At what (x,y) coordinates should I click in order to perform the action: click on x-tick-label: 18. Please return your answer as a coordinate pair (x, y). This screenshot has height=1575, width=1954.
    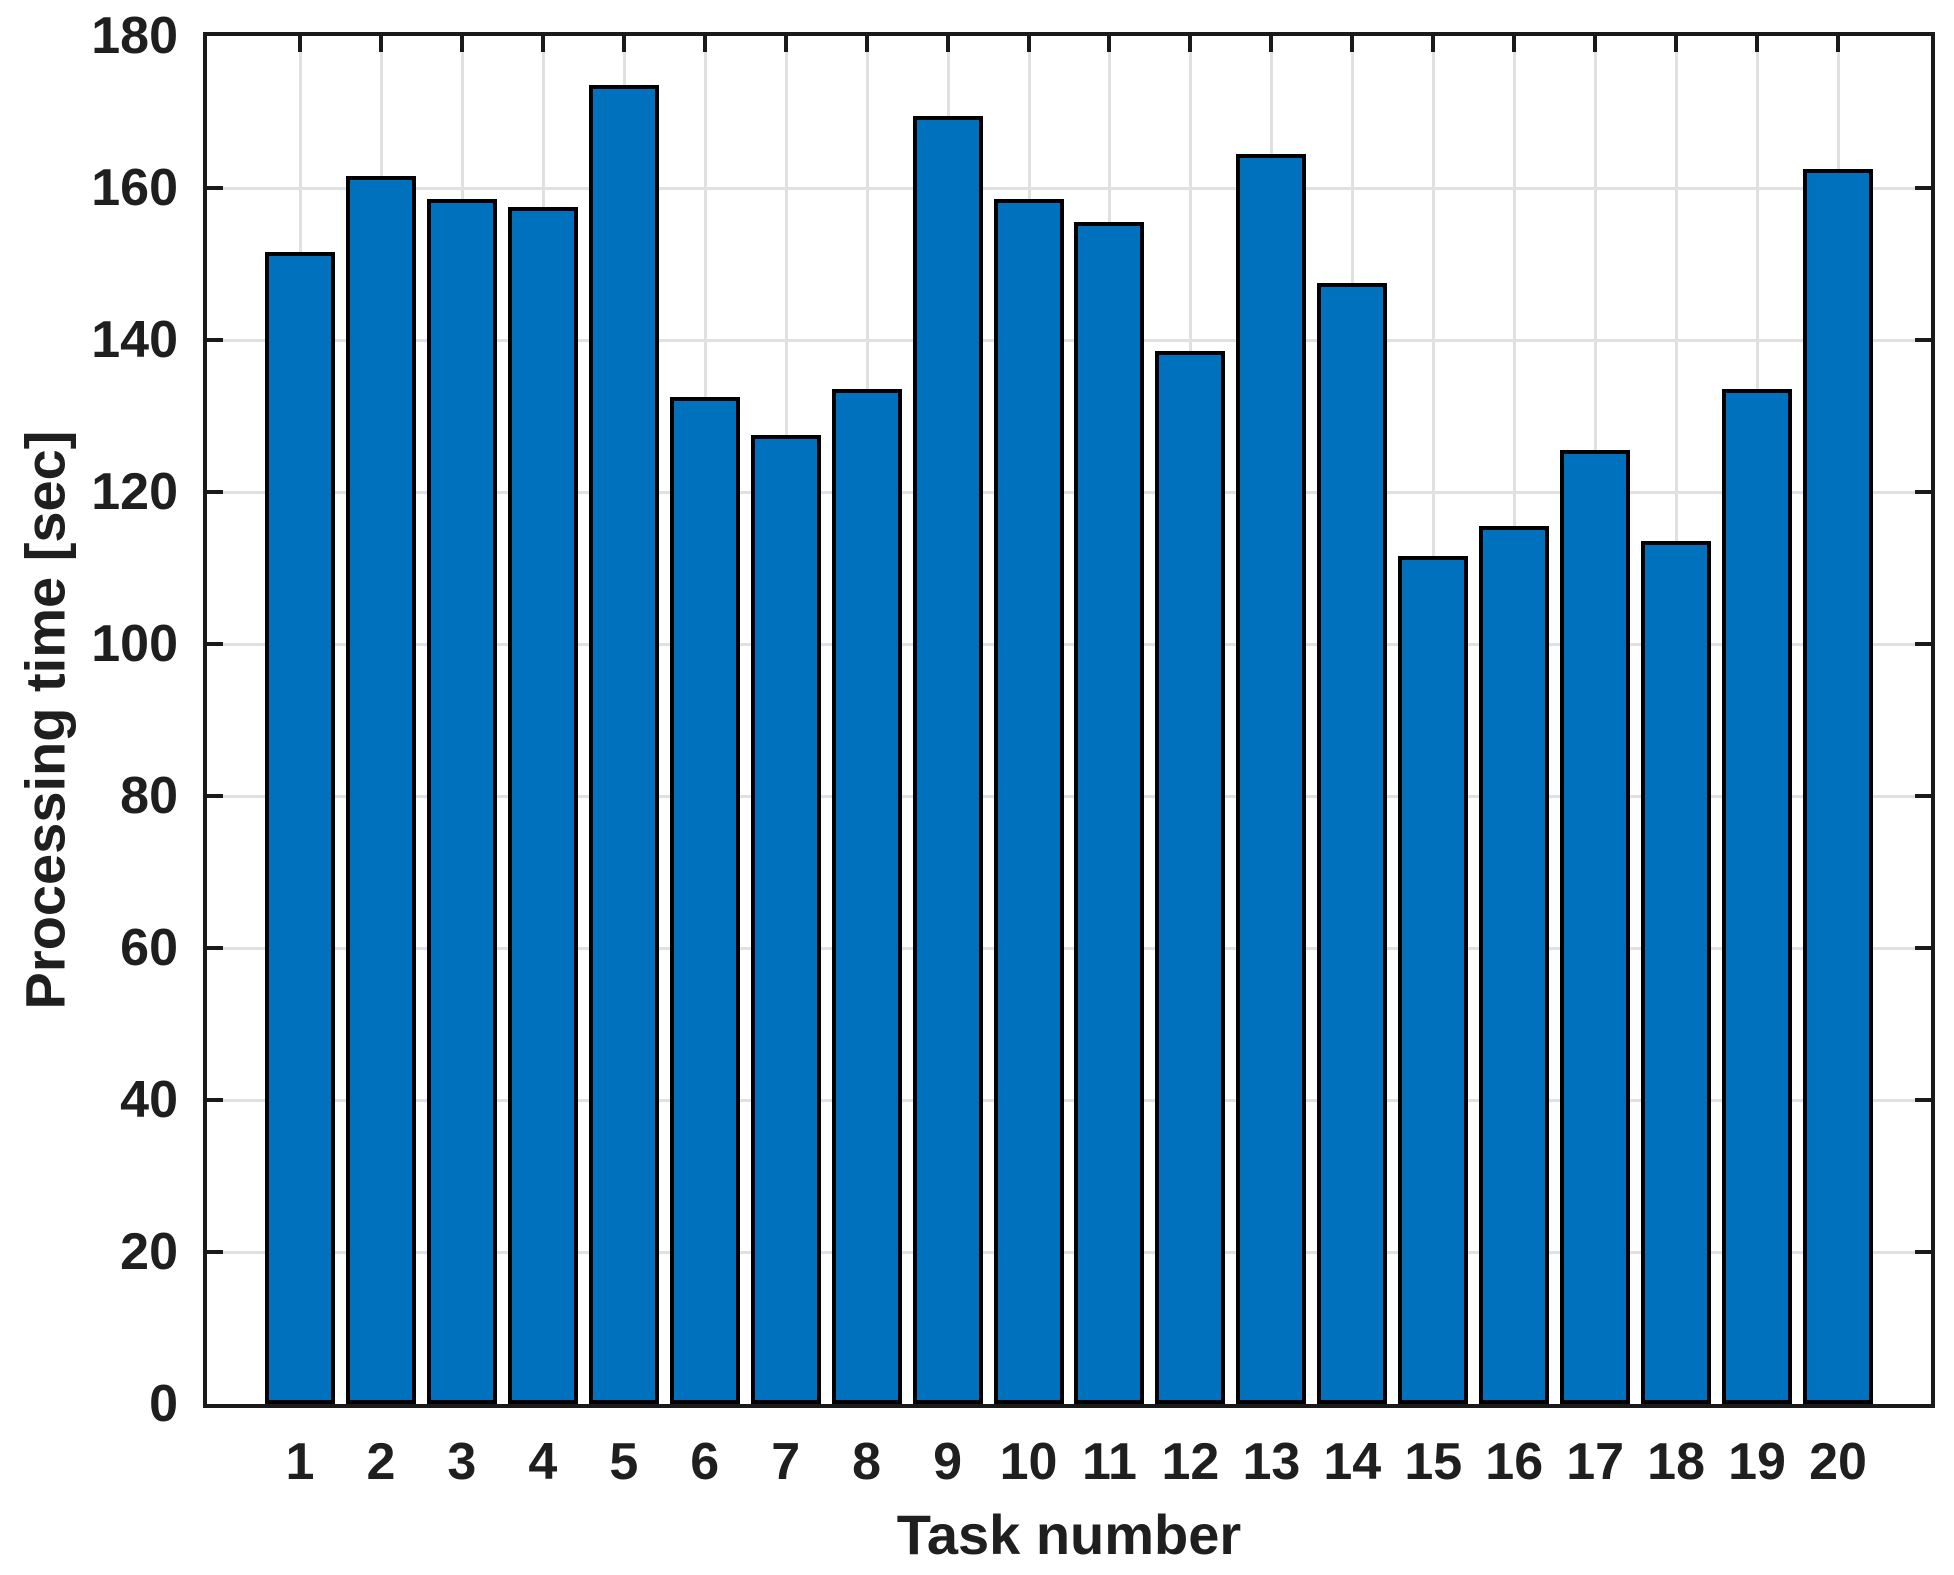
    Looking at the image, I should click on (1676, 1462).